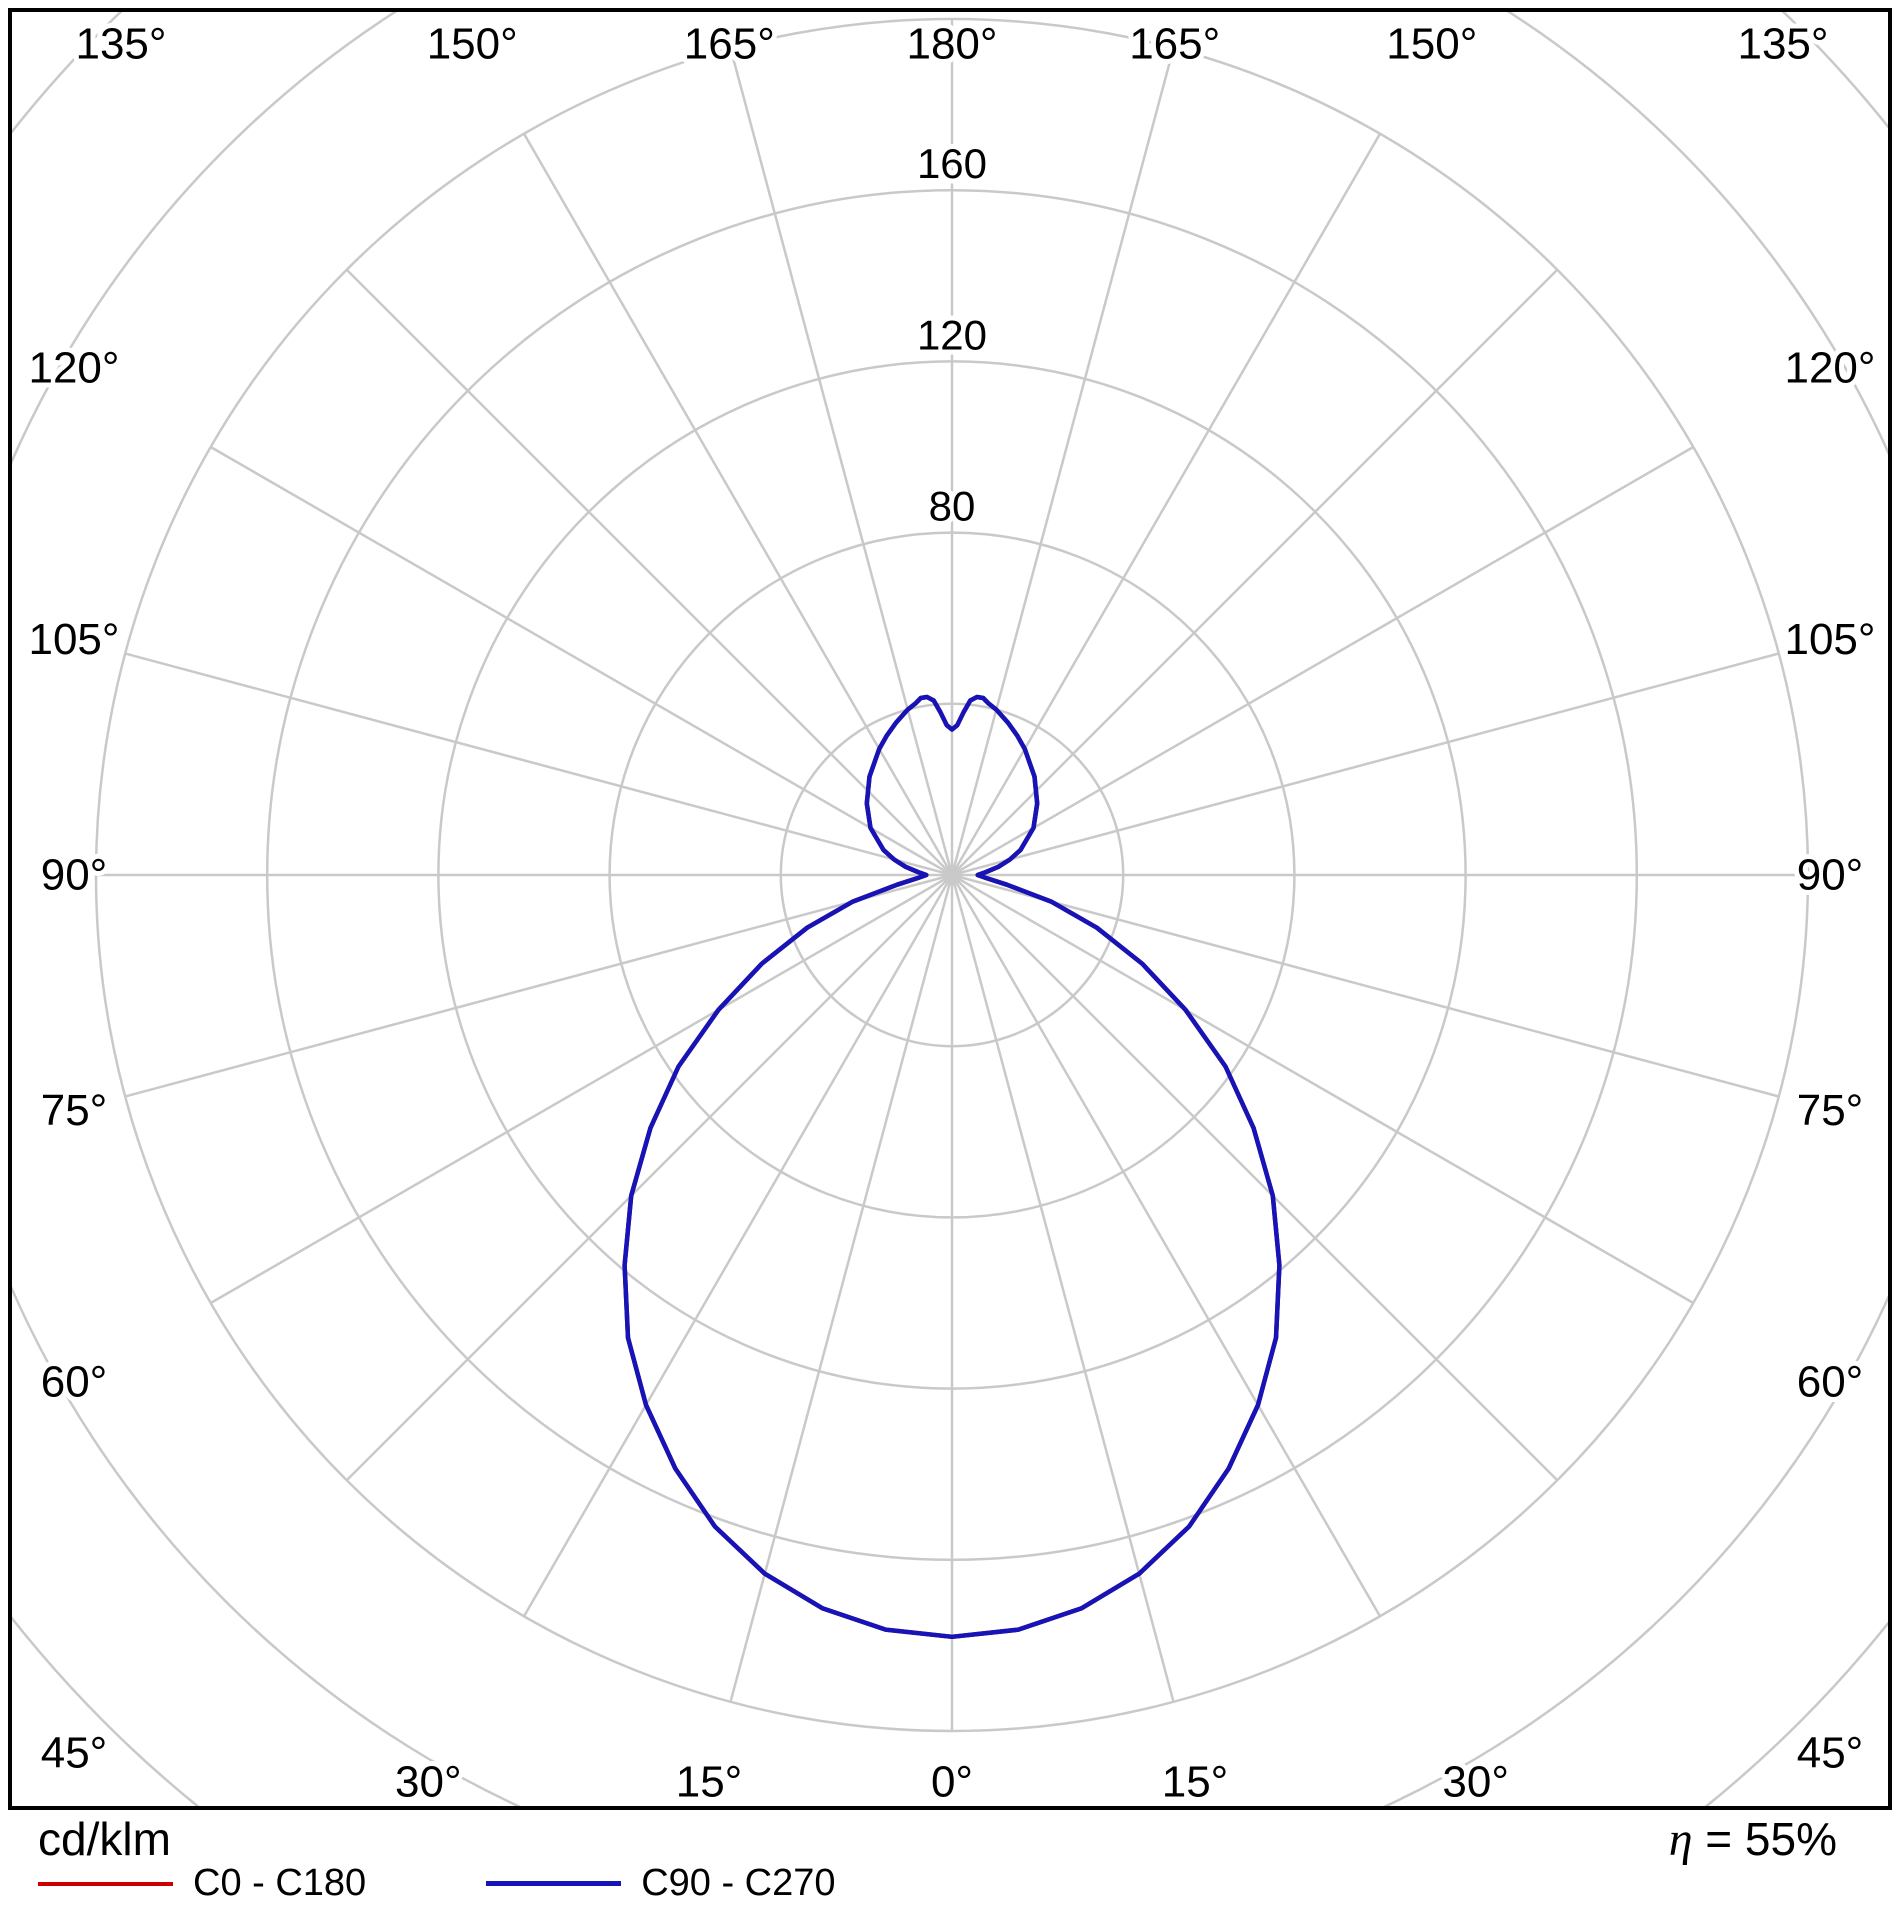 The height and width of the screenshot is (1905, 1900). Describe the element at coordinates (952, 334) in the screenshot. I see `ring-label-120: 120` at that location.